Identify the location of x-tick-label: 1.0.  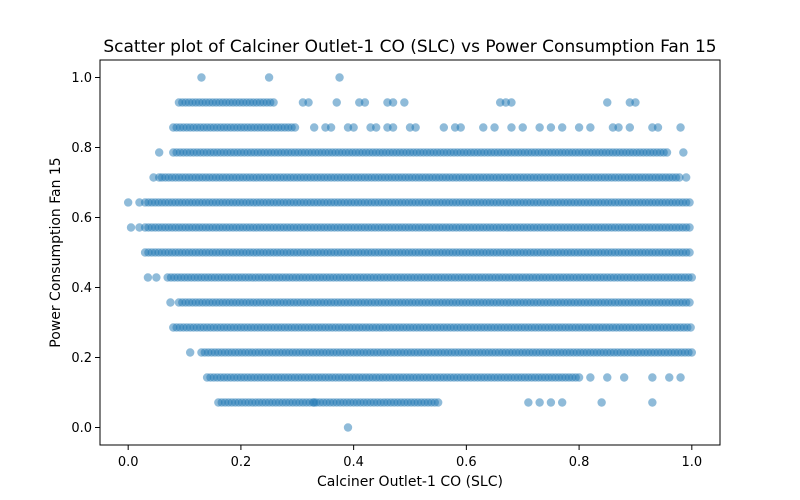
(691, 462).